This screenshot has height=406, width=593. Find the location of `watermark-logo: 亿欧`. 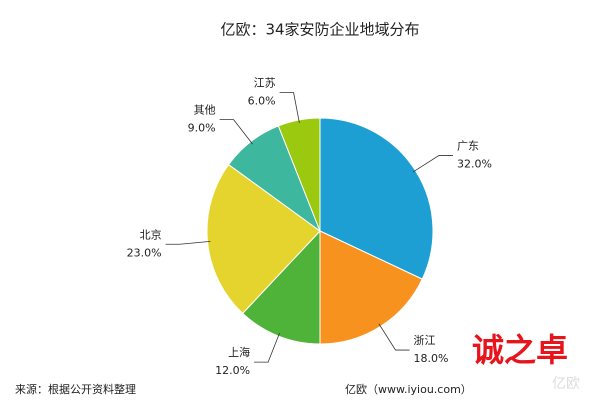

watermark-logo: 亿欧 is located at coordinates (566, 384).